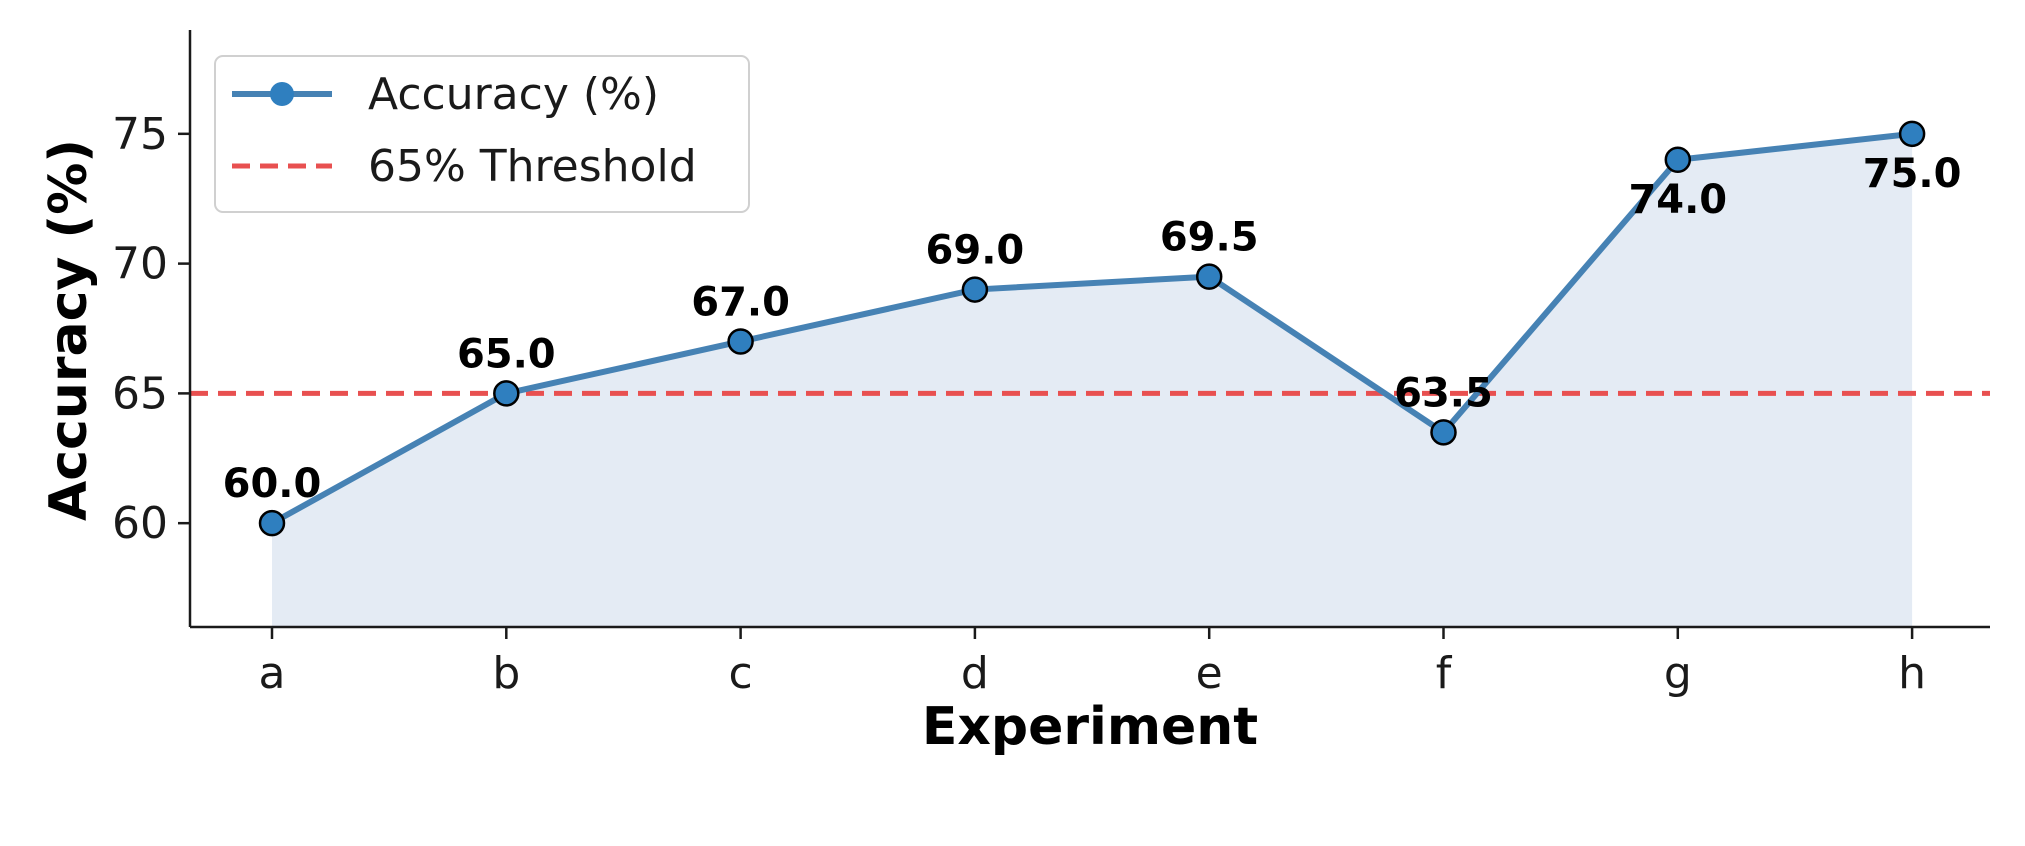 This screenshot has height=846, width=2025. What do you see at coordinates (1443, 393) in the screenshot?
I see `data-label: 63.5` at bounding box center [1443, 393].